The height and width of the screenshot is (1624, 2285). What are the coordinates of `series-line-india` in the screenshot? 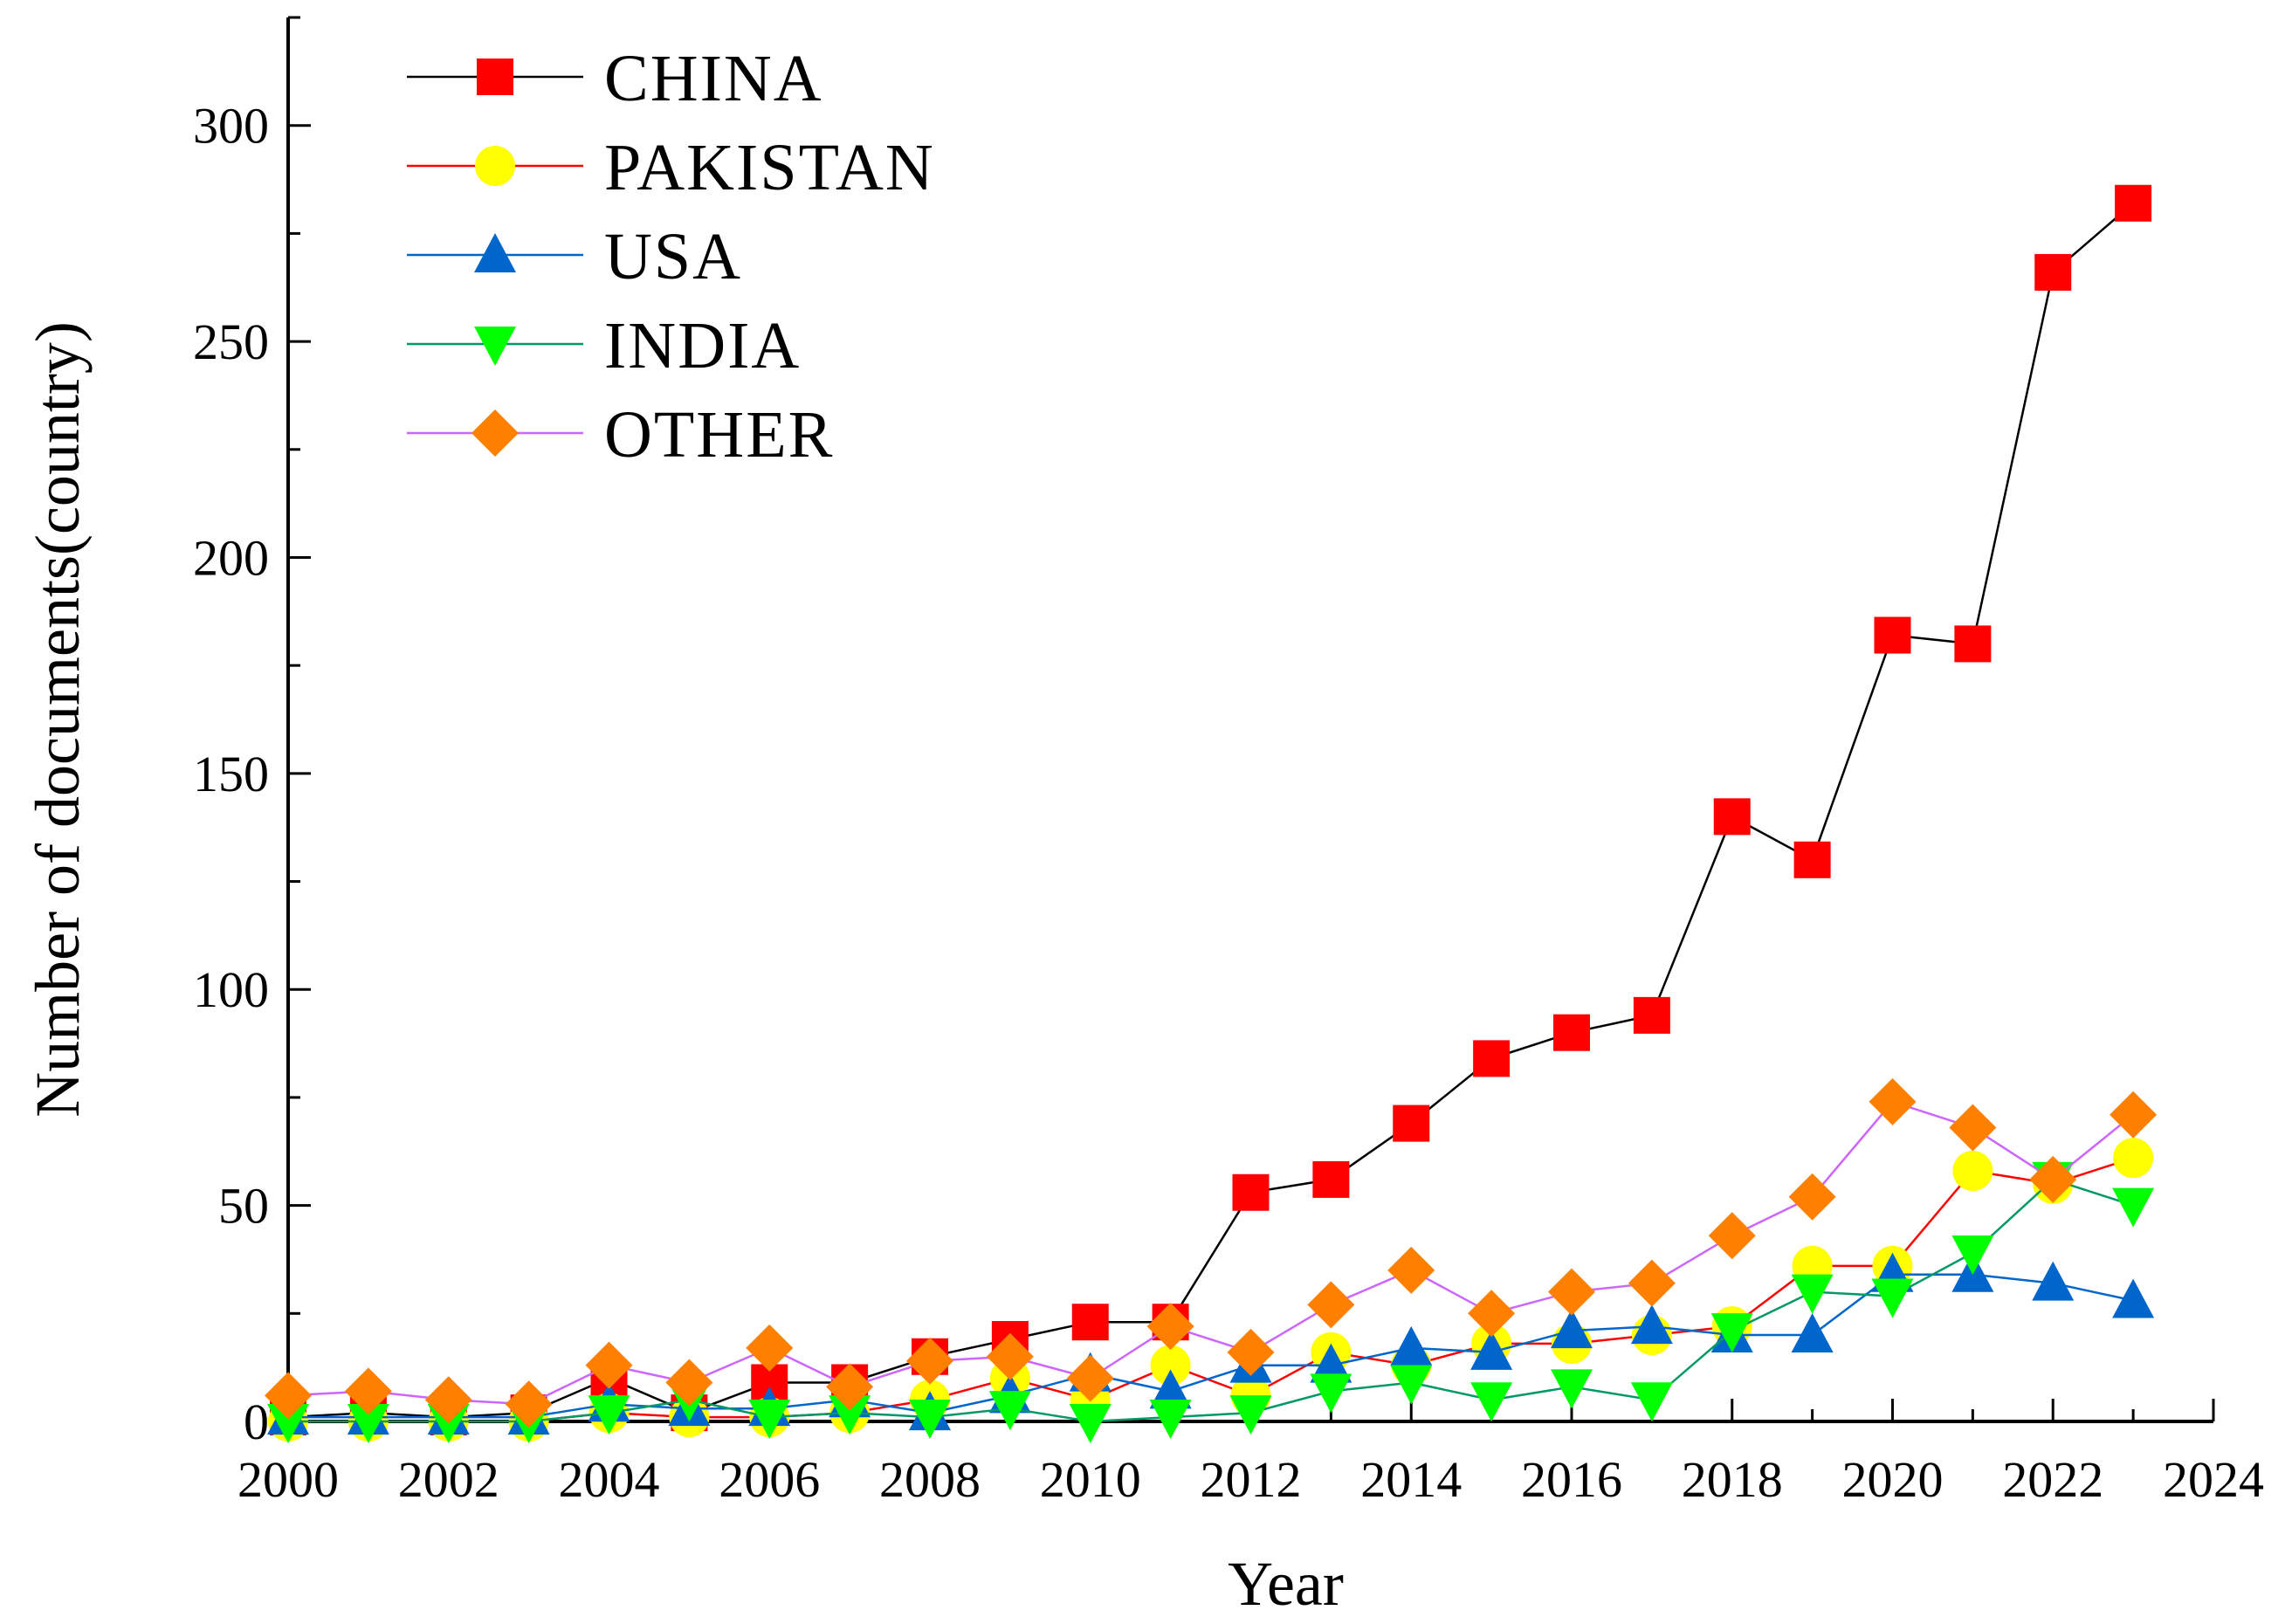 It's located at (1211, 1300).